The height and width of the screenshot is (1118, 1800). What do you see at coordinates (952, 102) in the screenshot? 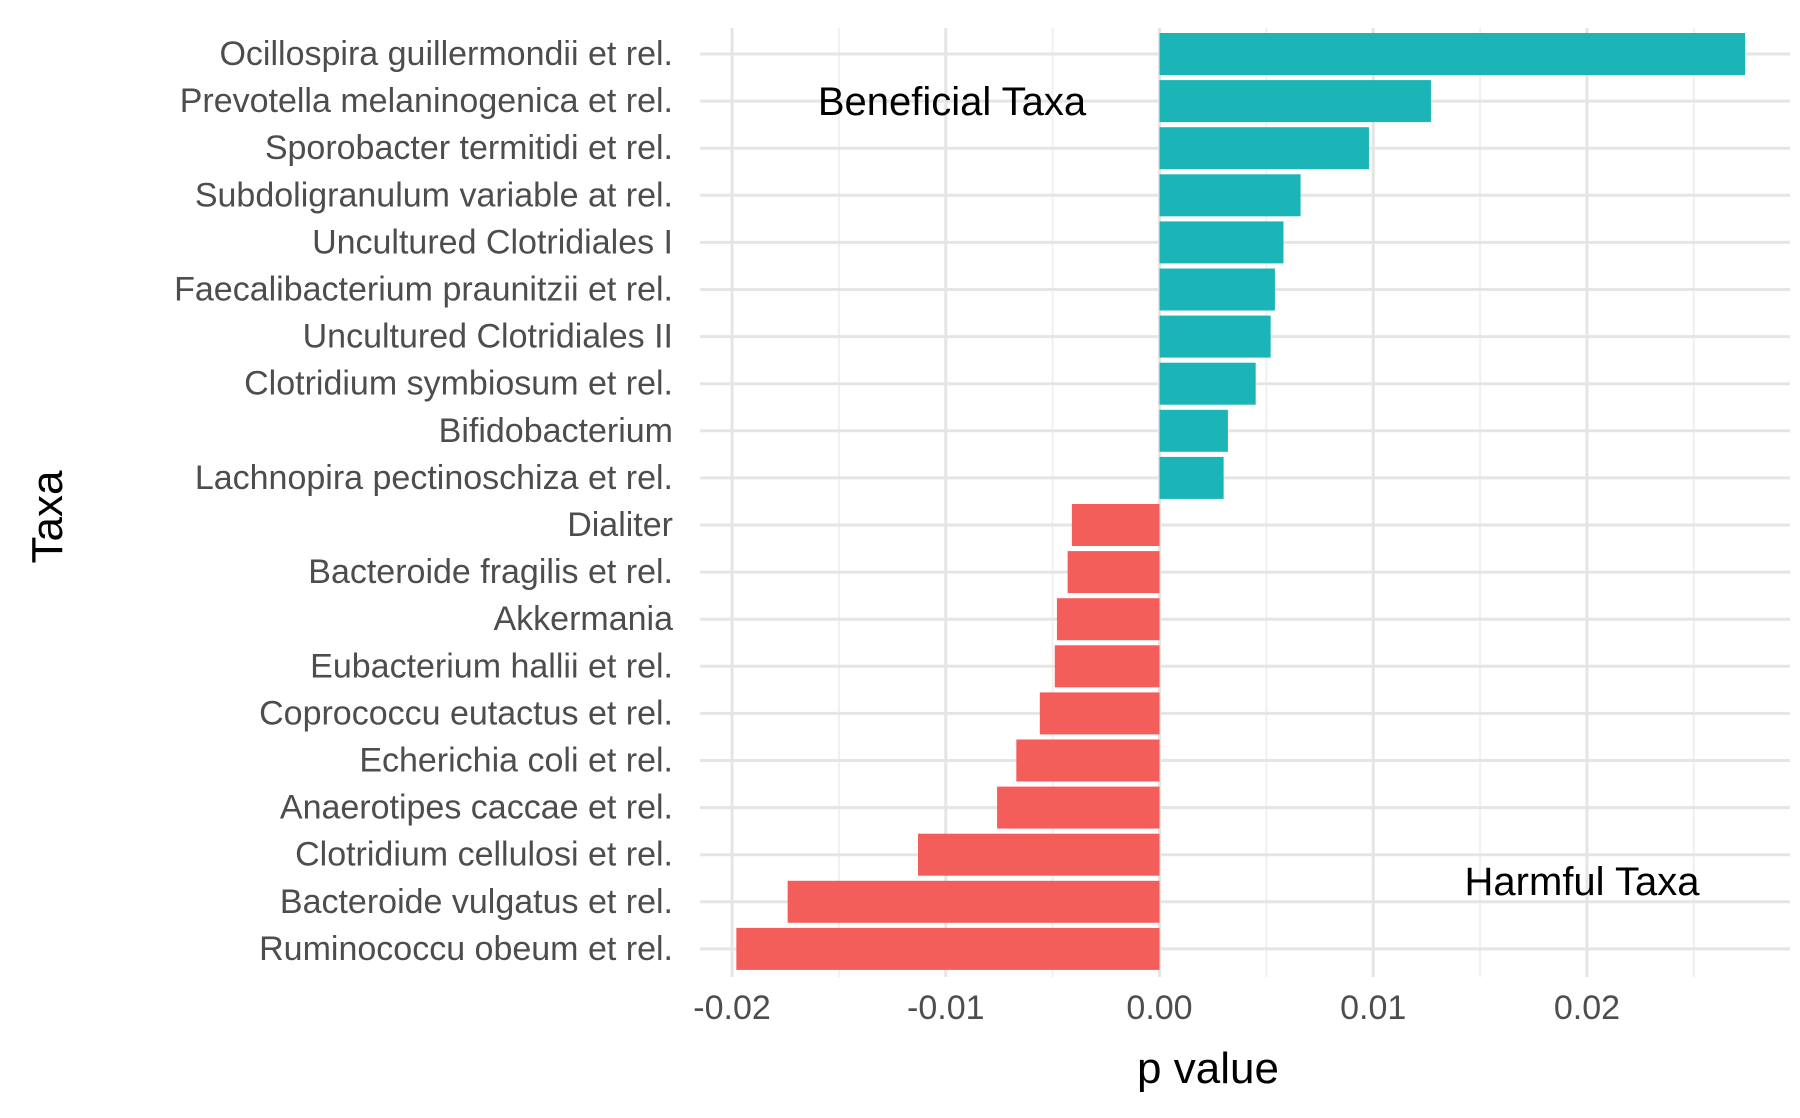
I see `annotation-beneficial-taxa: Beneficial Taxa` at bounding box center [952, 102].